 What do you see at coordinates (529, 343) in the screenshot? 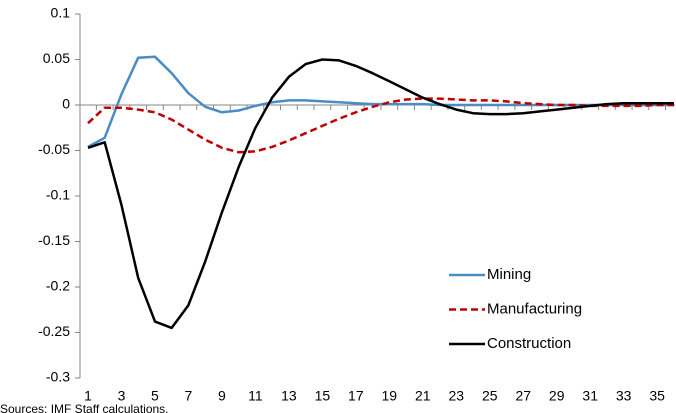
I see `legend-label: Construction` at bounding box center [529, 343].